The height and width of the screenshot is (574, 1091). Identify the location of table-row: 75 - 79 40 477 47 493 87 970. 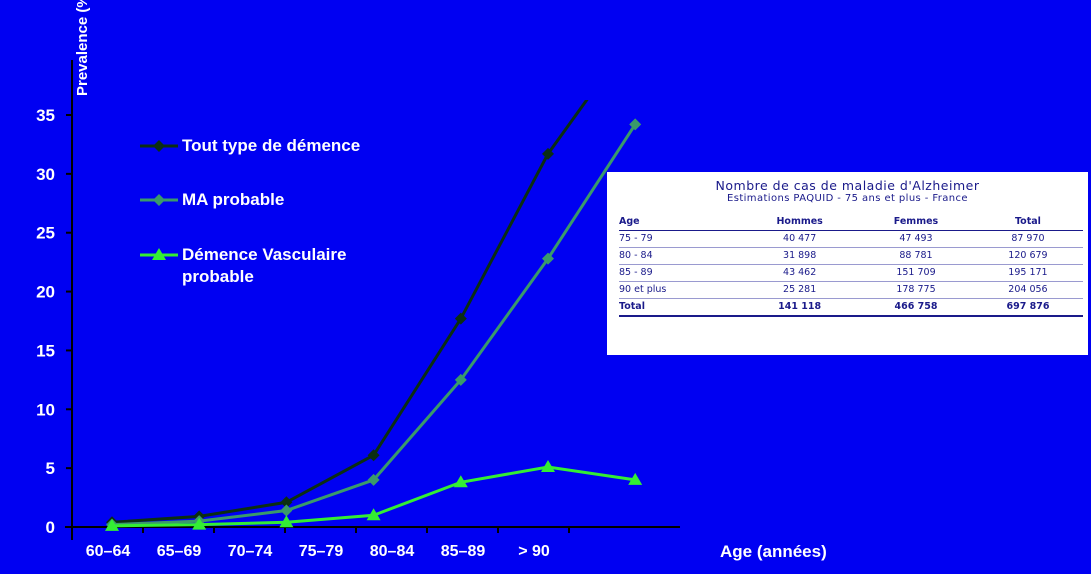
(851, 239).